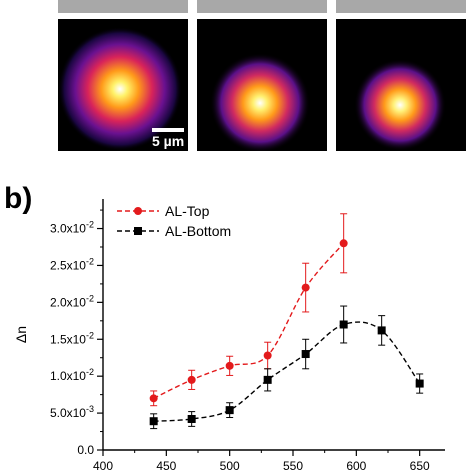 This screenshot has width=474, height=474. I want to click on legend-label: AL-Top, so click(187, 211).